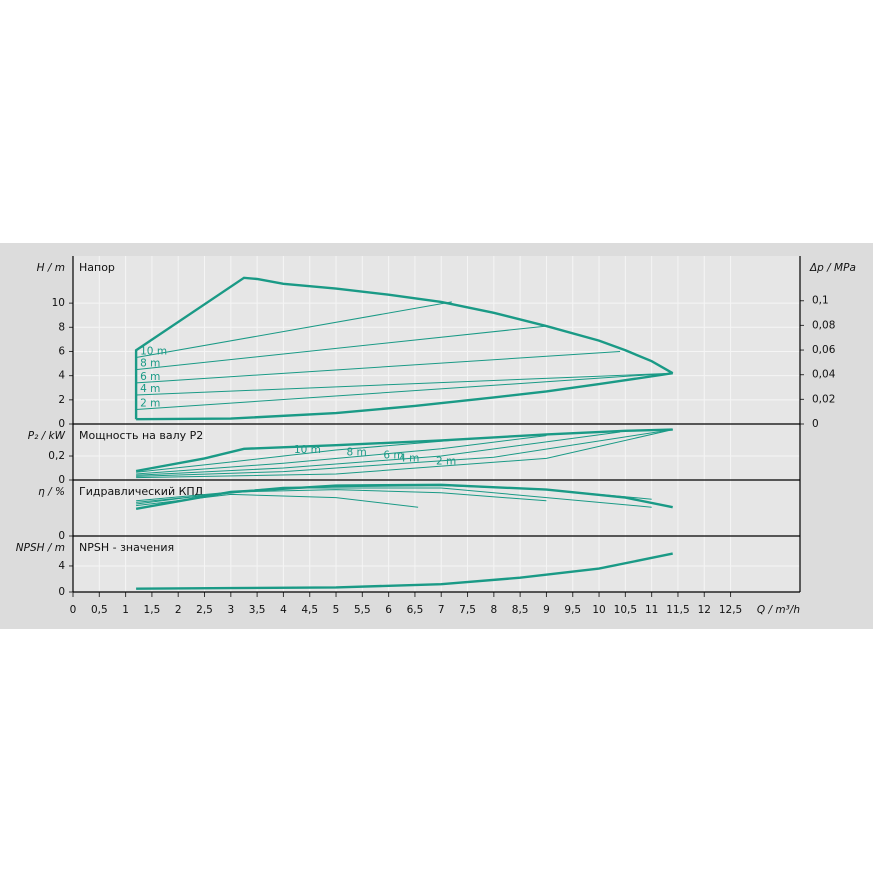 This screenshot has width=873, height=873. What do you see at coordinates (677, 610) in the screenshot?
I see `x-tick-label: 11,5` at bounding box center [677, 610].